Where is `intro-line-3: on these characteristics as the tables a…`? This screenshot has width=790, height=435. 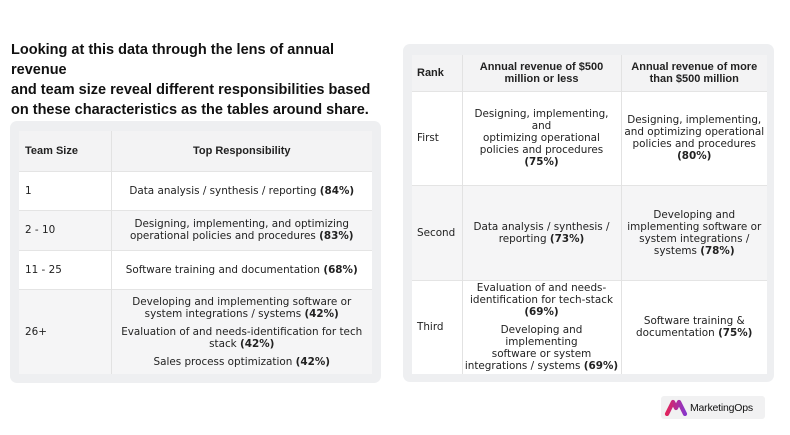
intro-line-3: on these characteristics as the tables a… is located at coordinates (190, 110).